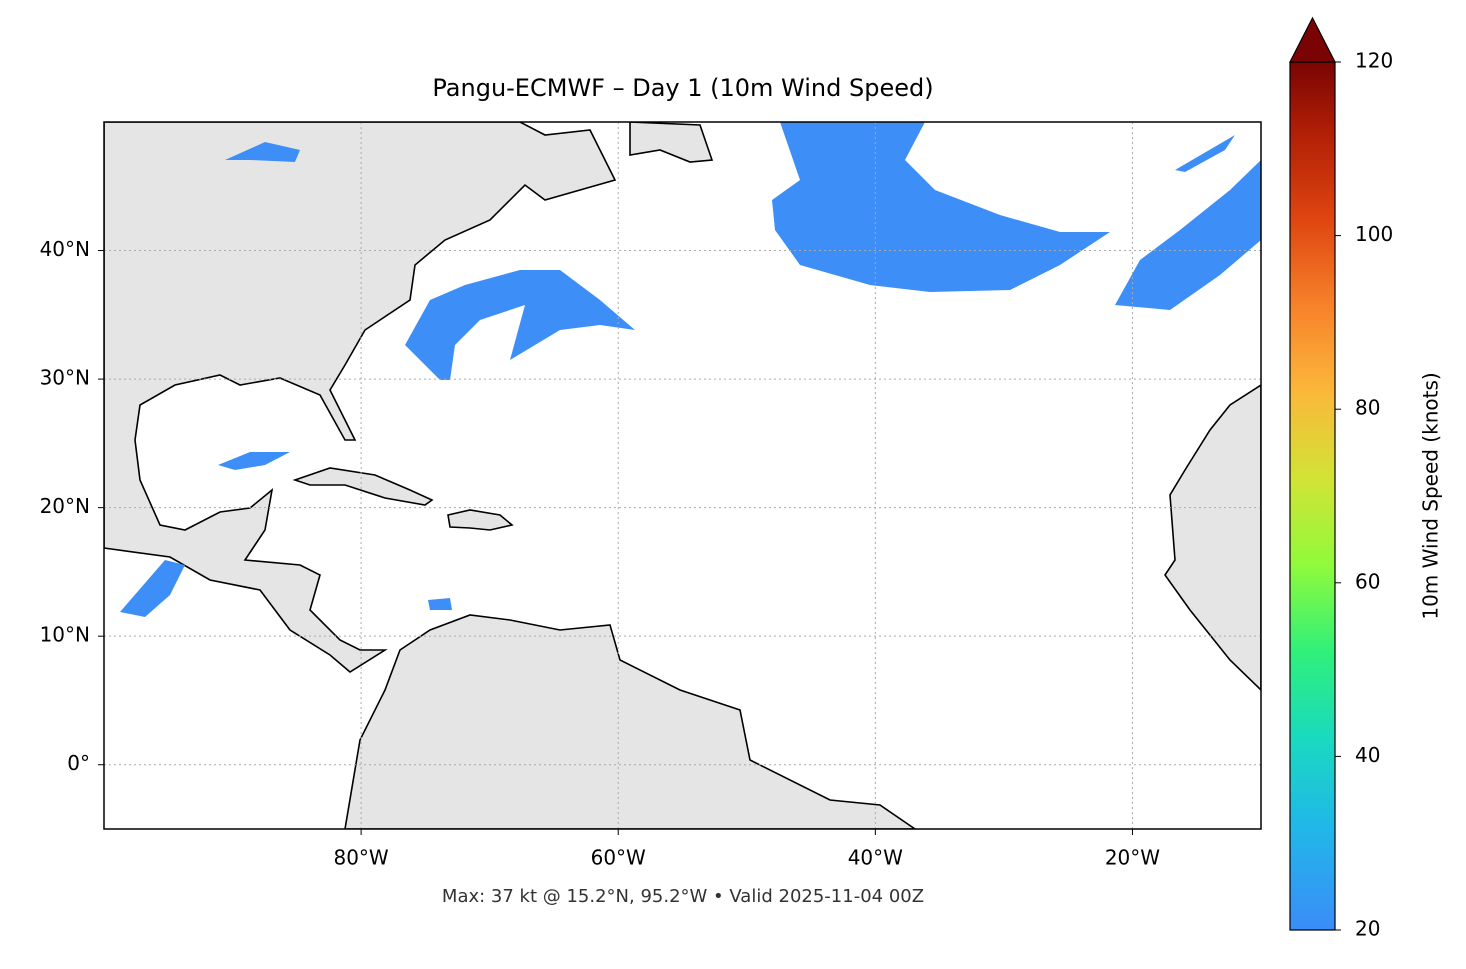 Image resolution: width=1466 pixels, height=969 pixels. What do you see at coordinates (1374, 234) in the screenshot?
I see `colorbar-tick-label: 100` at bounding box center [1374, 234].